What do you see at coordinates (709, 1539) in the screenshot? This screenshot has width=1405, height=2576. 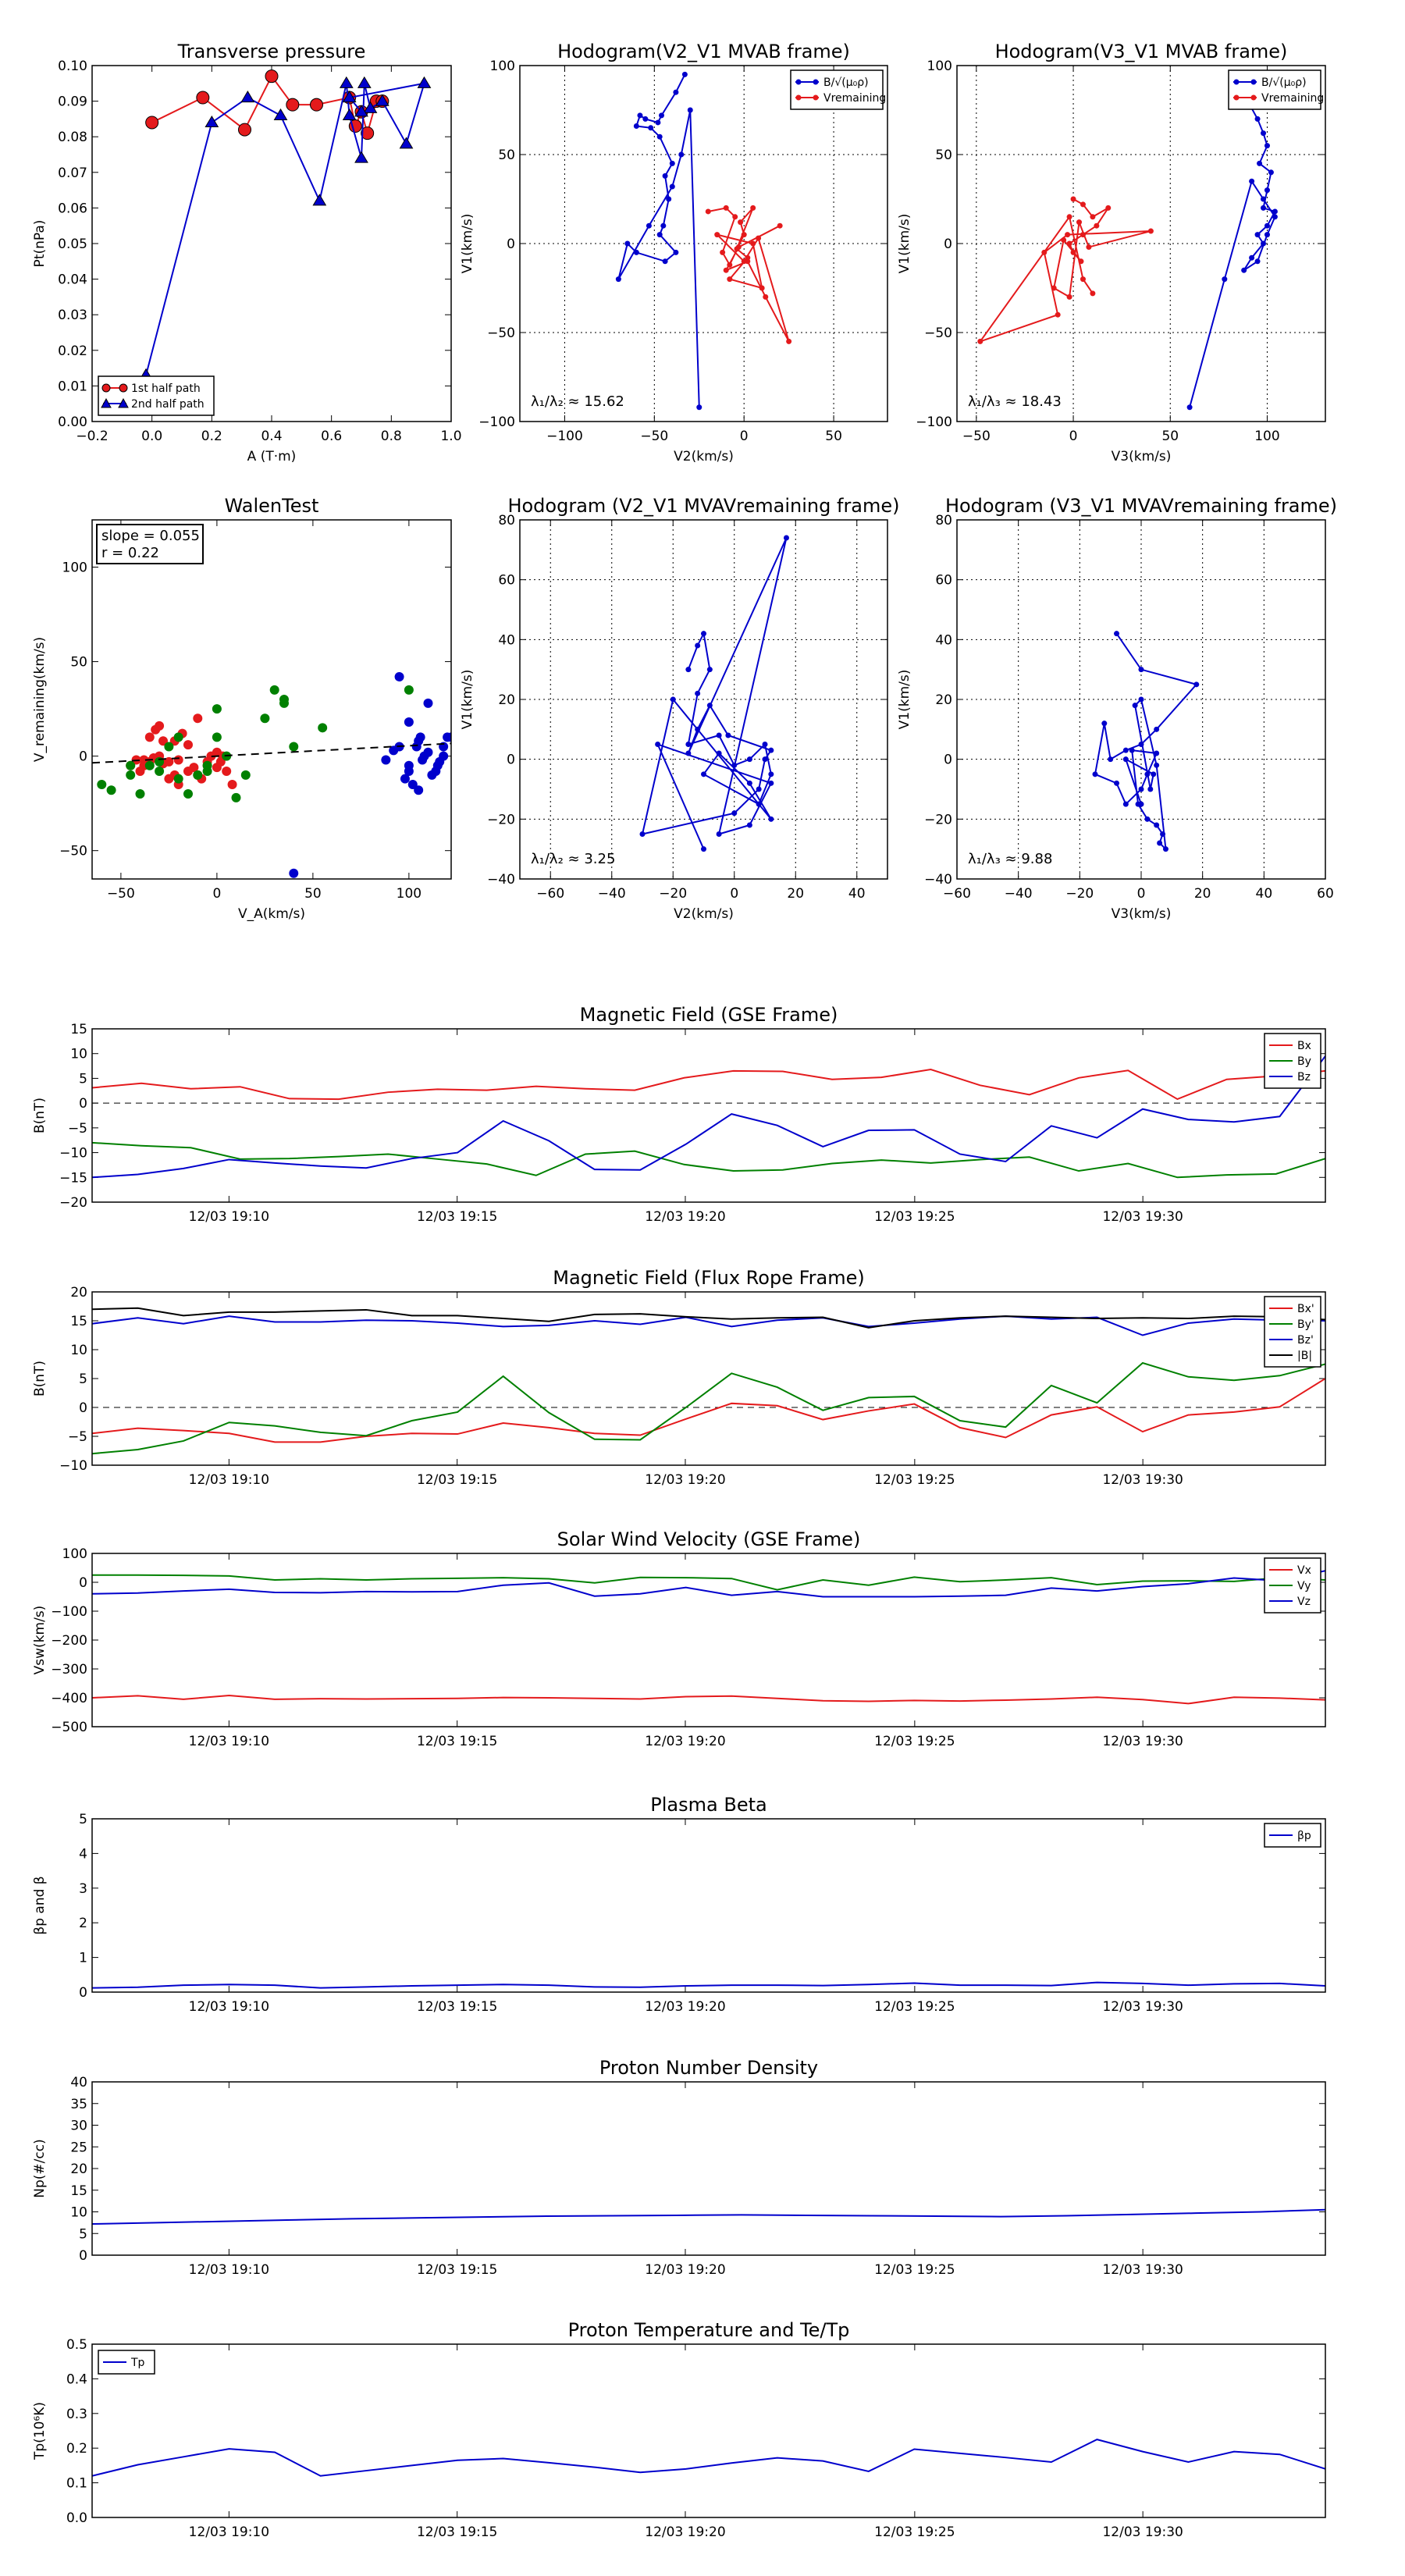 I see `chart-title: Solar Wind Velocity (GSE Frame)` at bounding box center [709, 1539].